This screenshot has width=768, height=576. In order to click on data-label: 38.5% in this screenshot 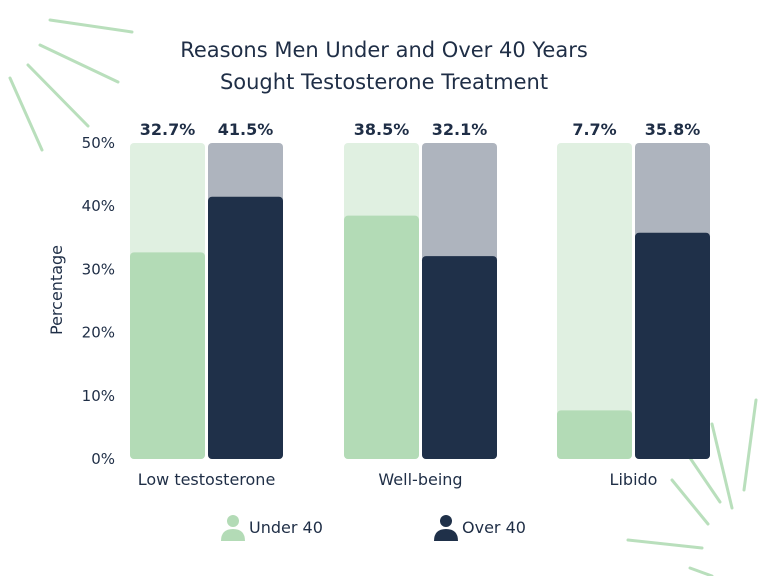, I will do `click(382, 129)`.